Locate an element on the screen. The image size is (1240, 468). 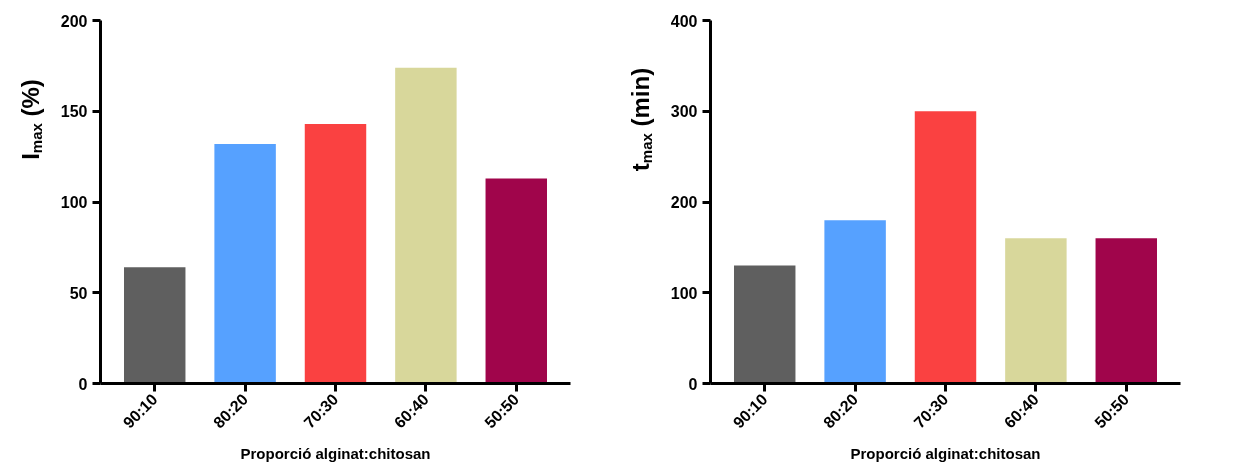
y-tick-label: 50 is located at coordinates (78, 293).